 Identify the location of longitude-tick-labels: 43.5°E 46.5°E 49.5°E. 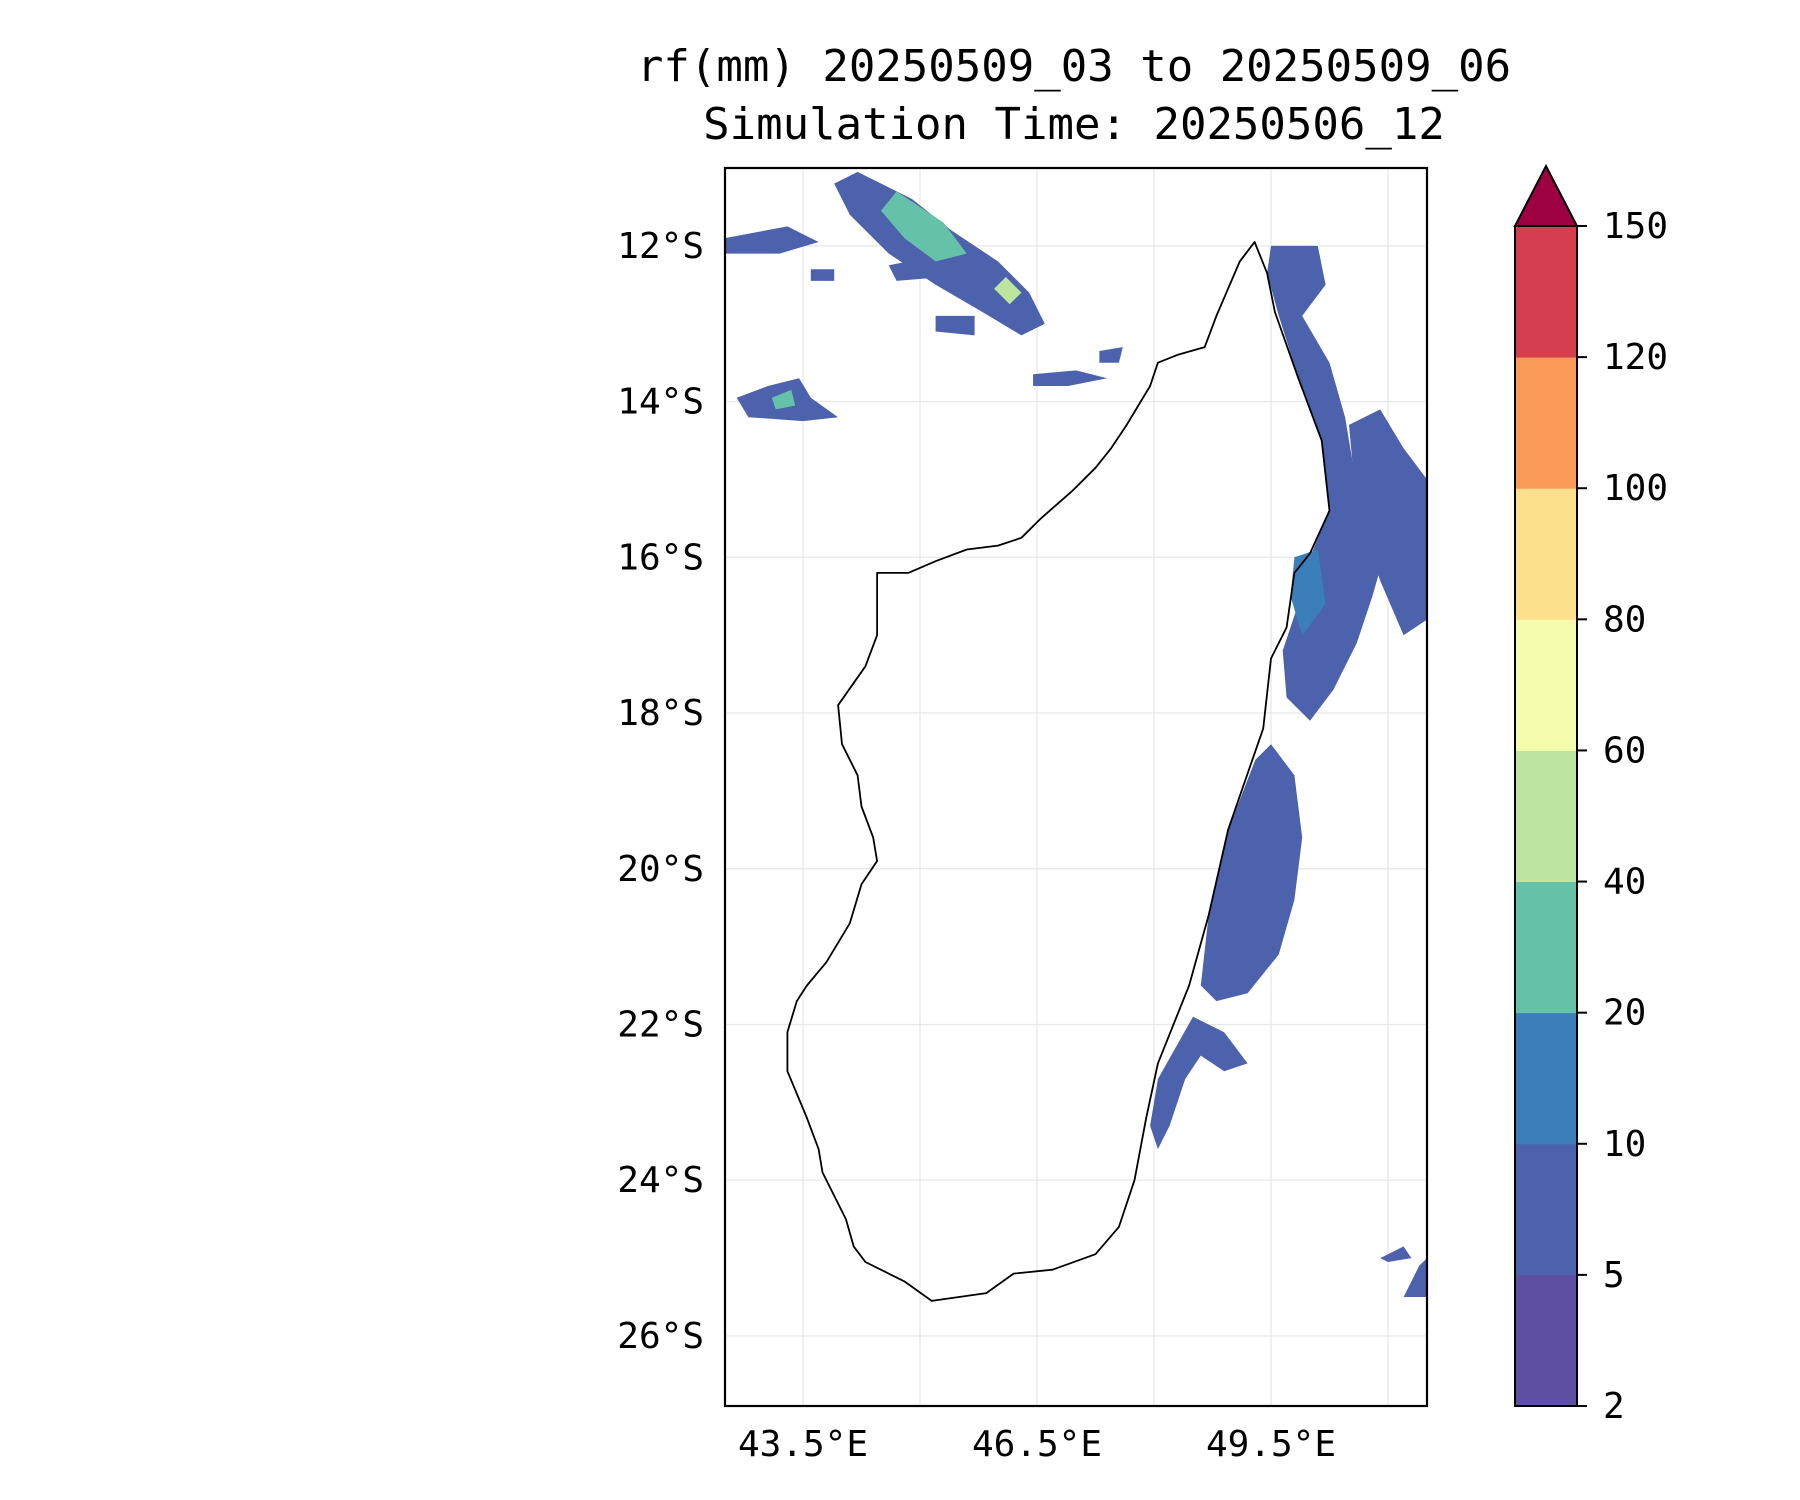
(1037, 1444).